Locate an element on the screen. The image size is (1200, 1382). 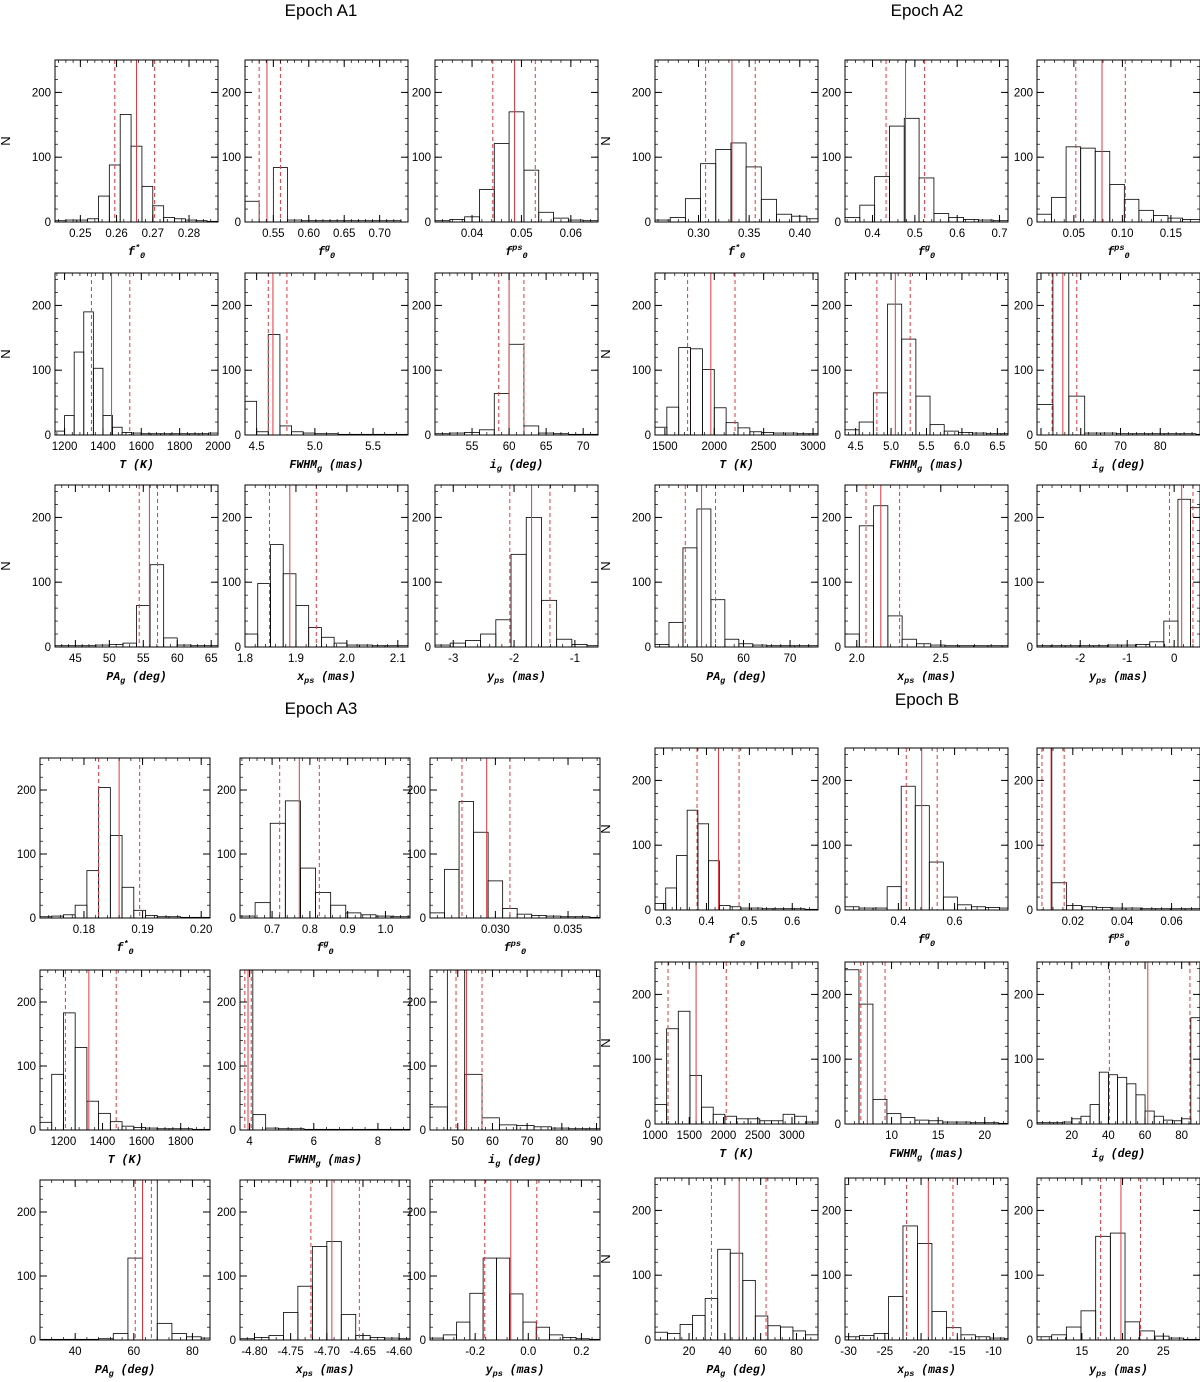
epoch-title: Epoch A1 is located at coordinates (321, 10).